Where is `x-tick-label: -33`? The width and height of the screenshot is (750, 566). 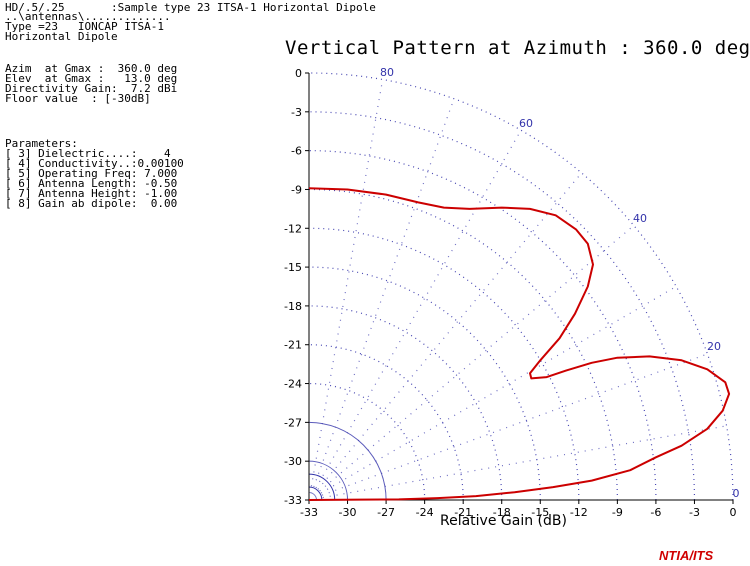 x-tick-label: -33 is located at coordinates (309, 512).